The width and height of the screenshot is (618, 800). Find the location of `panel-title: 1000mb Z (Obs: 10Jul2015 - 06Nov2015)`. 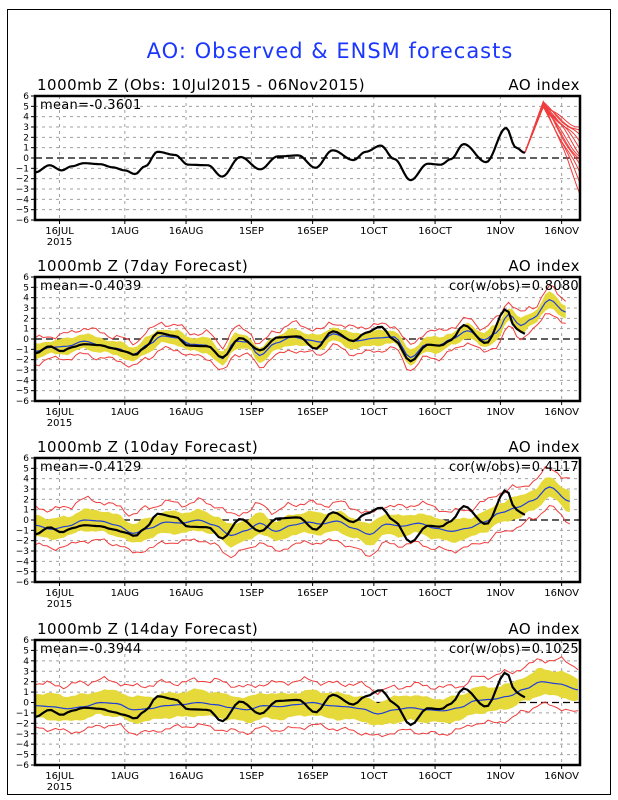

panel-title: 1000mb Z (Obs: 10Jul2015 - 06Nov2015) is located at coordinates (201, 85).